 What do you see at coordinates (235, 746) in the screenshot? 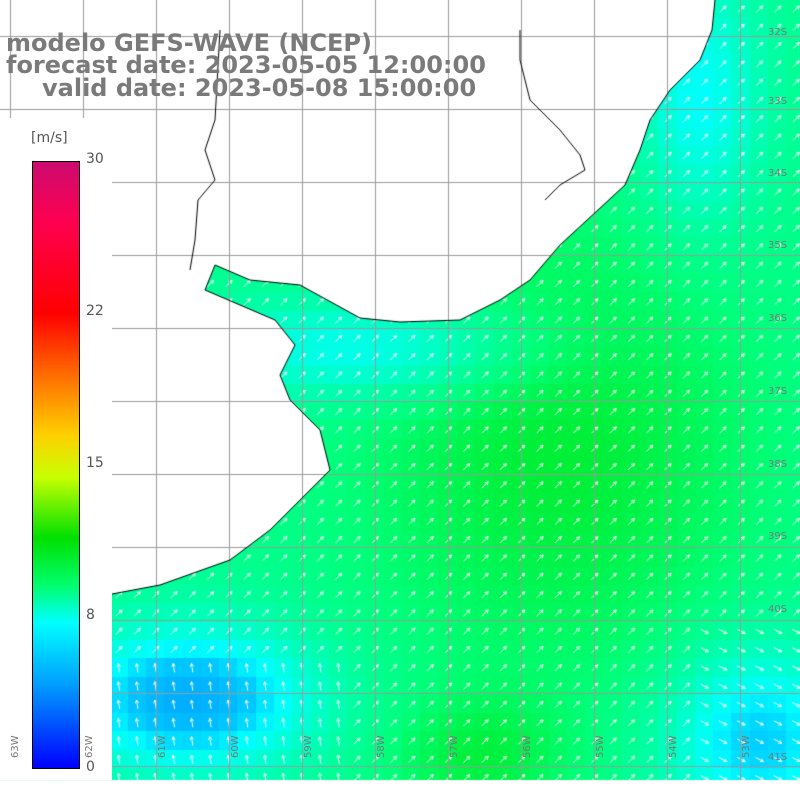
I see `lon-label: 60W` at bounding box center [235, 746].